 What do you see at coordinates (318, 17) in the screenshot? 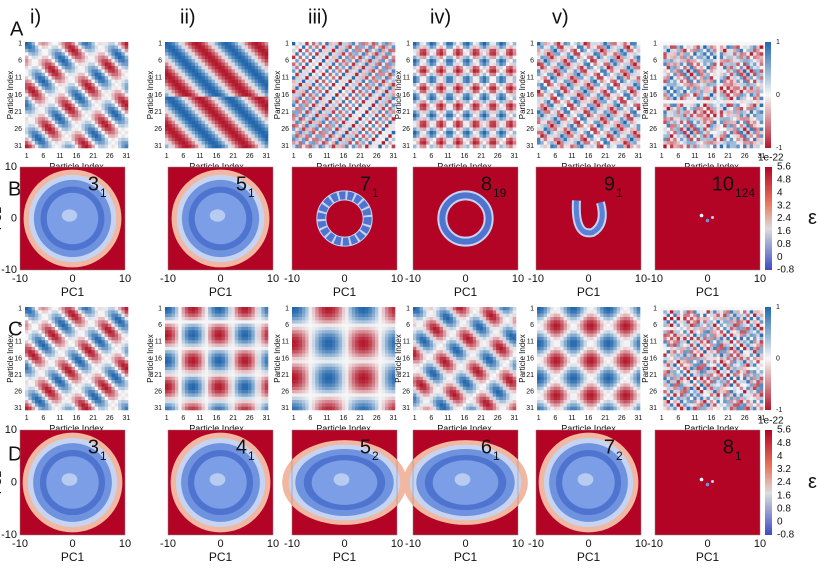
I see `column-label: iii)` at bounding box center [318, 17].